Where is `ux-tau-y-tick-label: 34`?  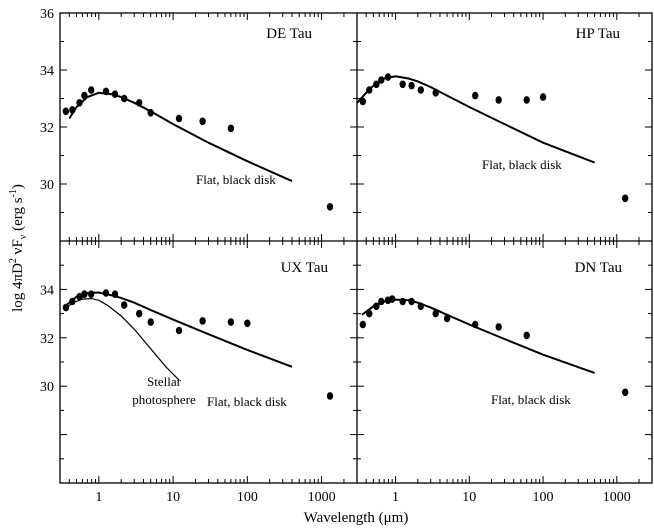
ux-tau-y-tick-label: 34 is located at coordinates (47, 290).